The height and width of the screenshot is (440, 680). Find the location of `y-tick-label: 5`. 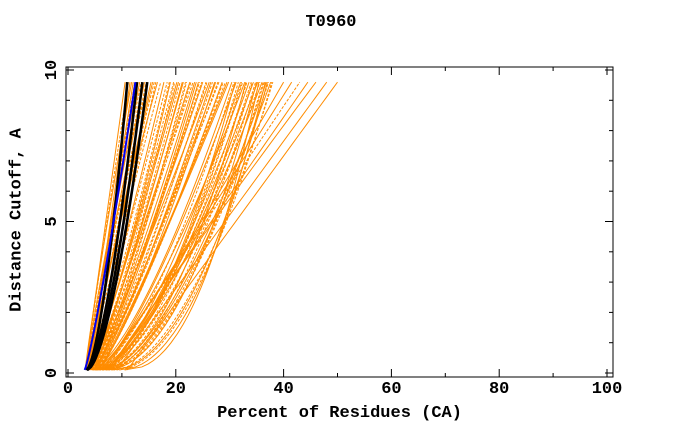

y-tick-label: 5 is located at coordinates (52, 221).